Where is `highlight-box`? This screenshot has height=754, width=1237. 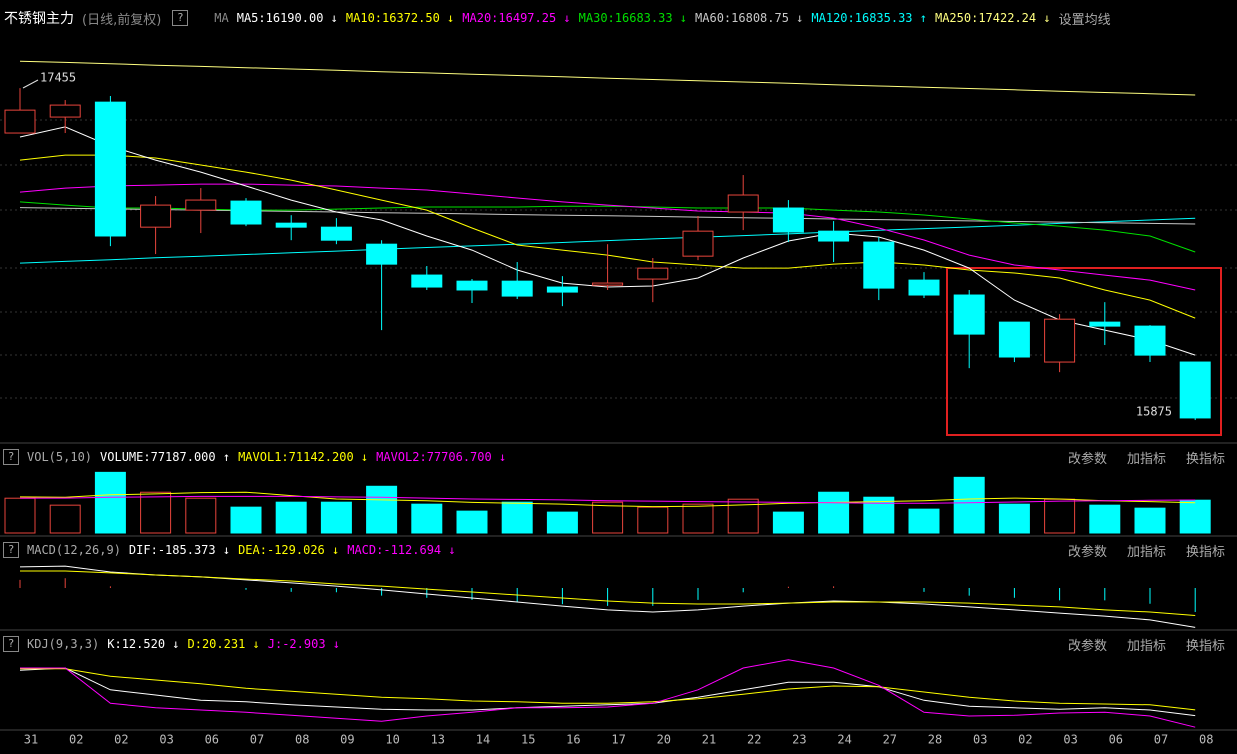 highlight-box is located at coordinates (1084, 351).